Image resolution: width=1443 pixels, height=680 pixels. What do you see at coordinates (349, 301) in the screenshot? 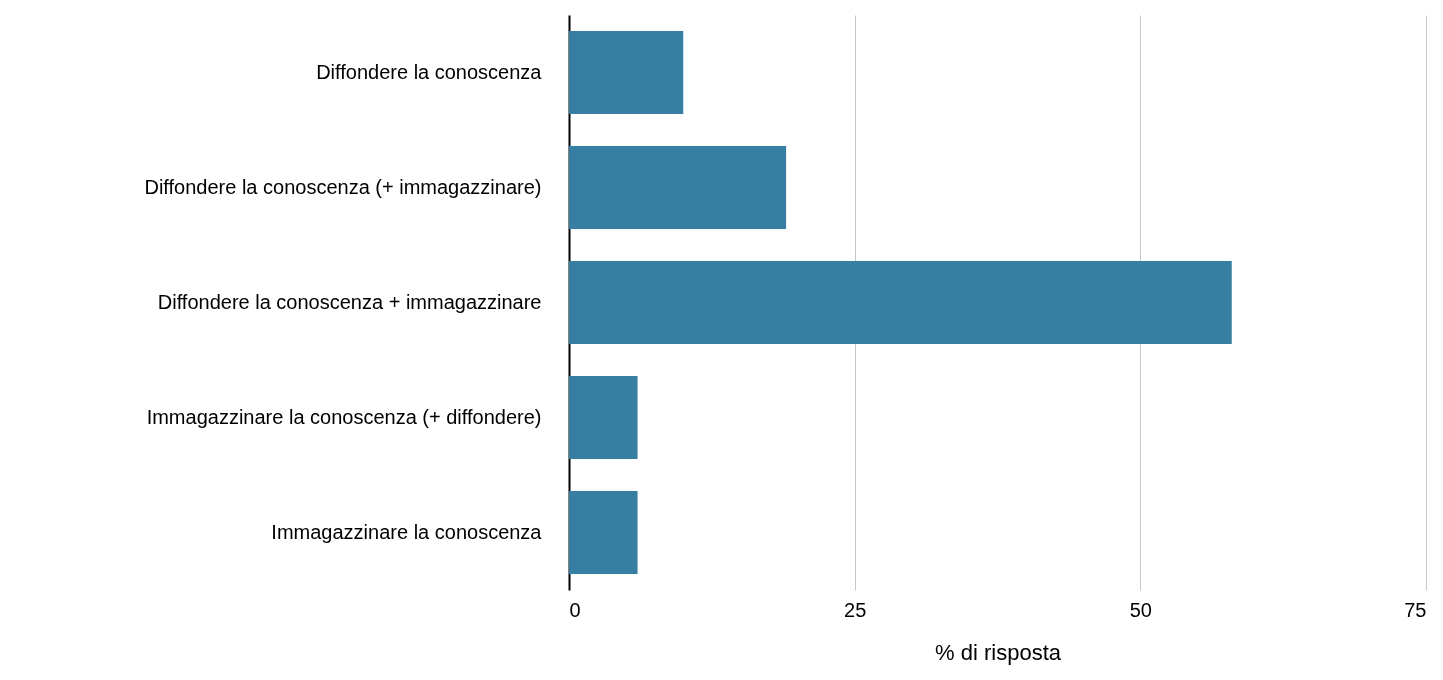
I see `y-tick-label: Diffondere la conoscenza + immagazzinare` at bounding box center [349, 301].